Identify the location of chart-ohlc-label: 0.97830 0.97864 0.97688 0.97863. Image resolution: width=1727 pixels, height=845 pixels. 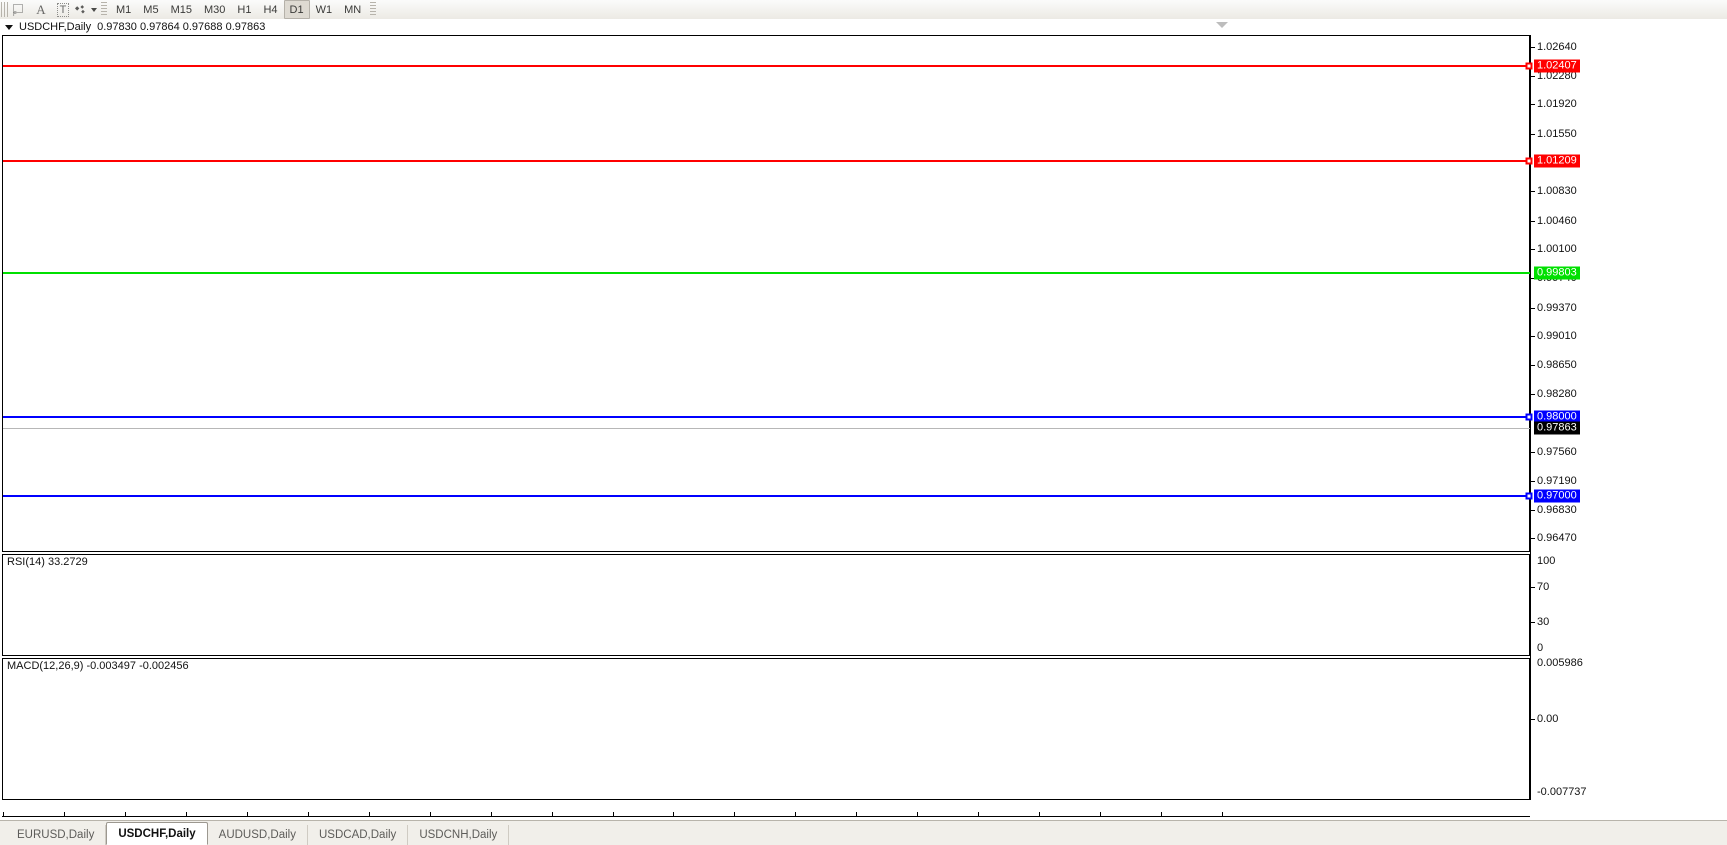
(181, 27).